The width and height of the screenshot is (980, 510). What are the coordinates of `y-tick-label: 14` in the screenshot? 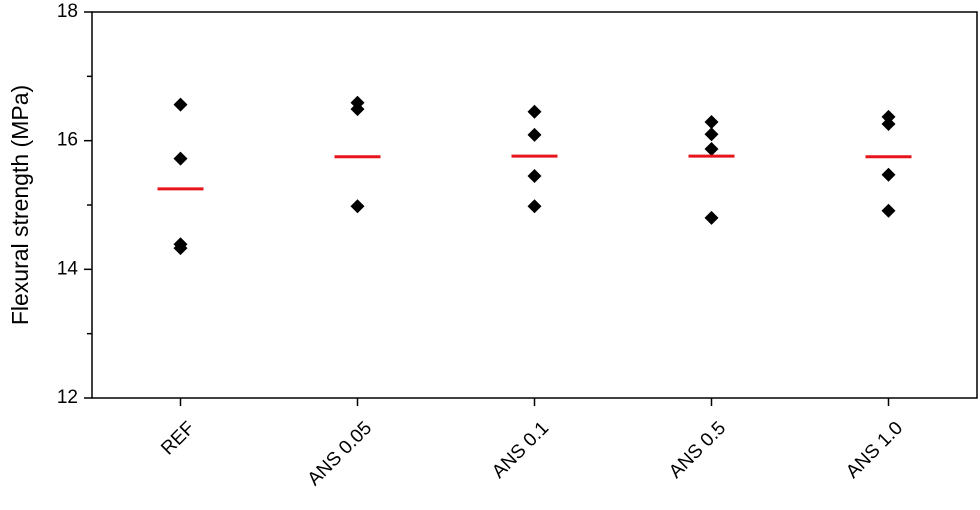 It's located at (68, 268).